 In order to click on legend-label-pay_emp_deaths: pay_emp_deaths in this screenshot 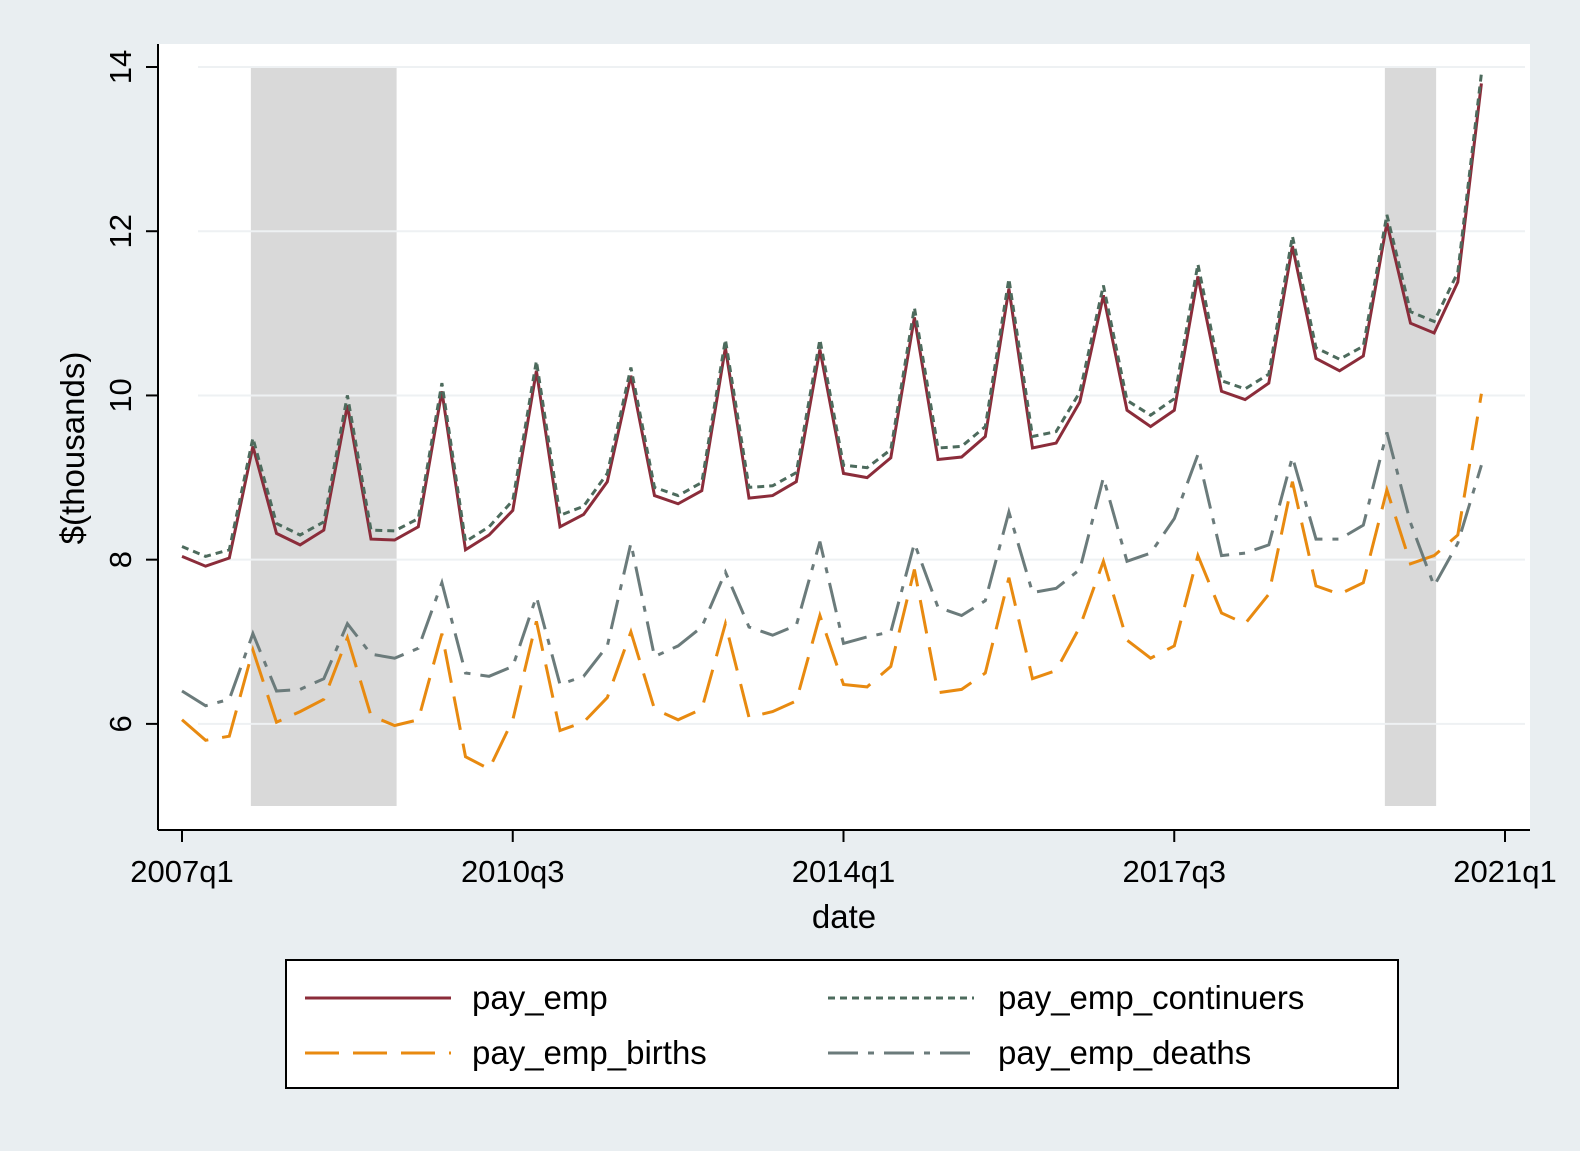, I will do `click(1124, 1052)`.